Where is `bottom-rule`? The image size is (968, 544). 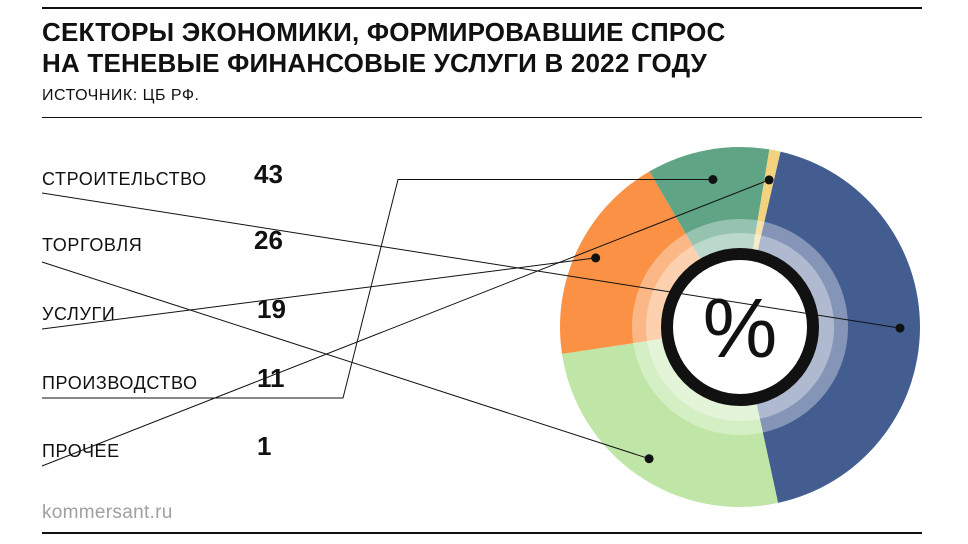 bottom-rule is located at coordinates (482, 533).